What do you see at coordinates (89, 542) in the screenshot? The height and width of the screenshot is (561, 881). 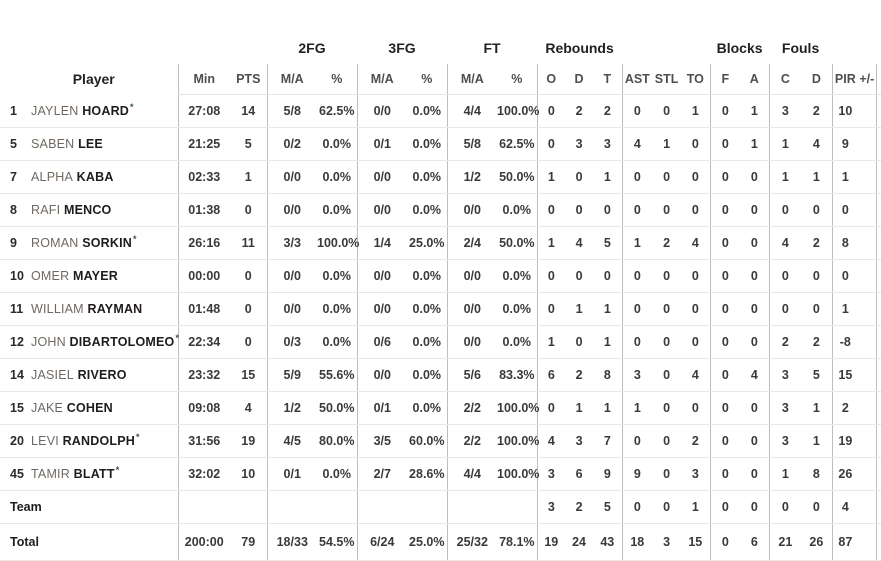 I see `row-label-cell: Total` at bounding box center [89, 542].